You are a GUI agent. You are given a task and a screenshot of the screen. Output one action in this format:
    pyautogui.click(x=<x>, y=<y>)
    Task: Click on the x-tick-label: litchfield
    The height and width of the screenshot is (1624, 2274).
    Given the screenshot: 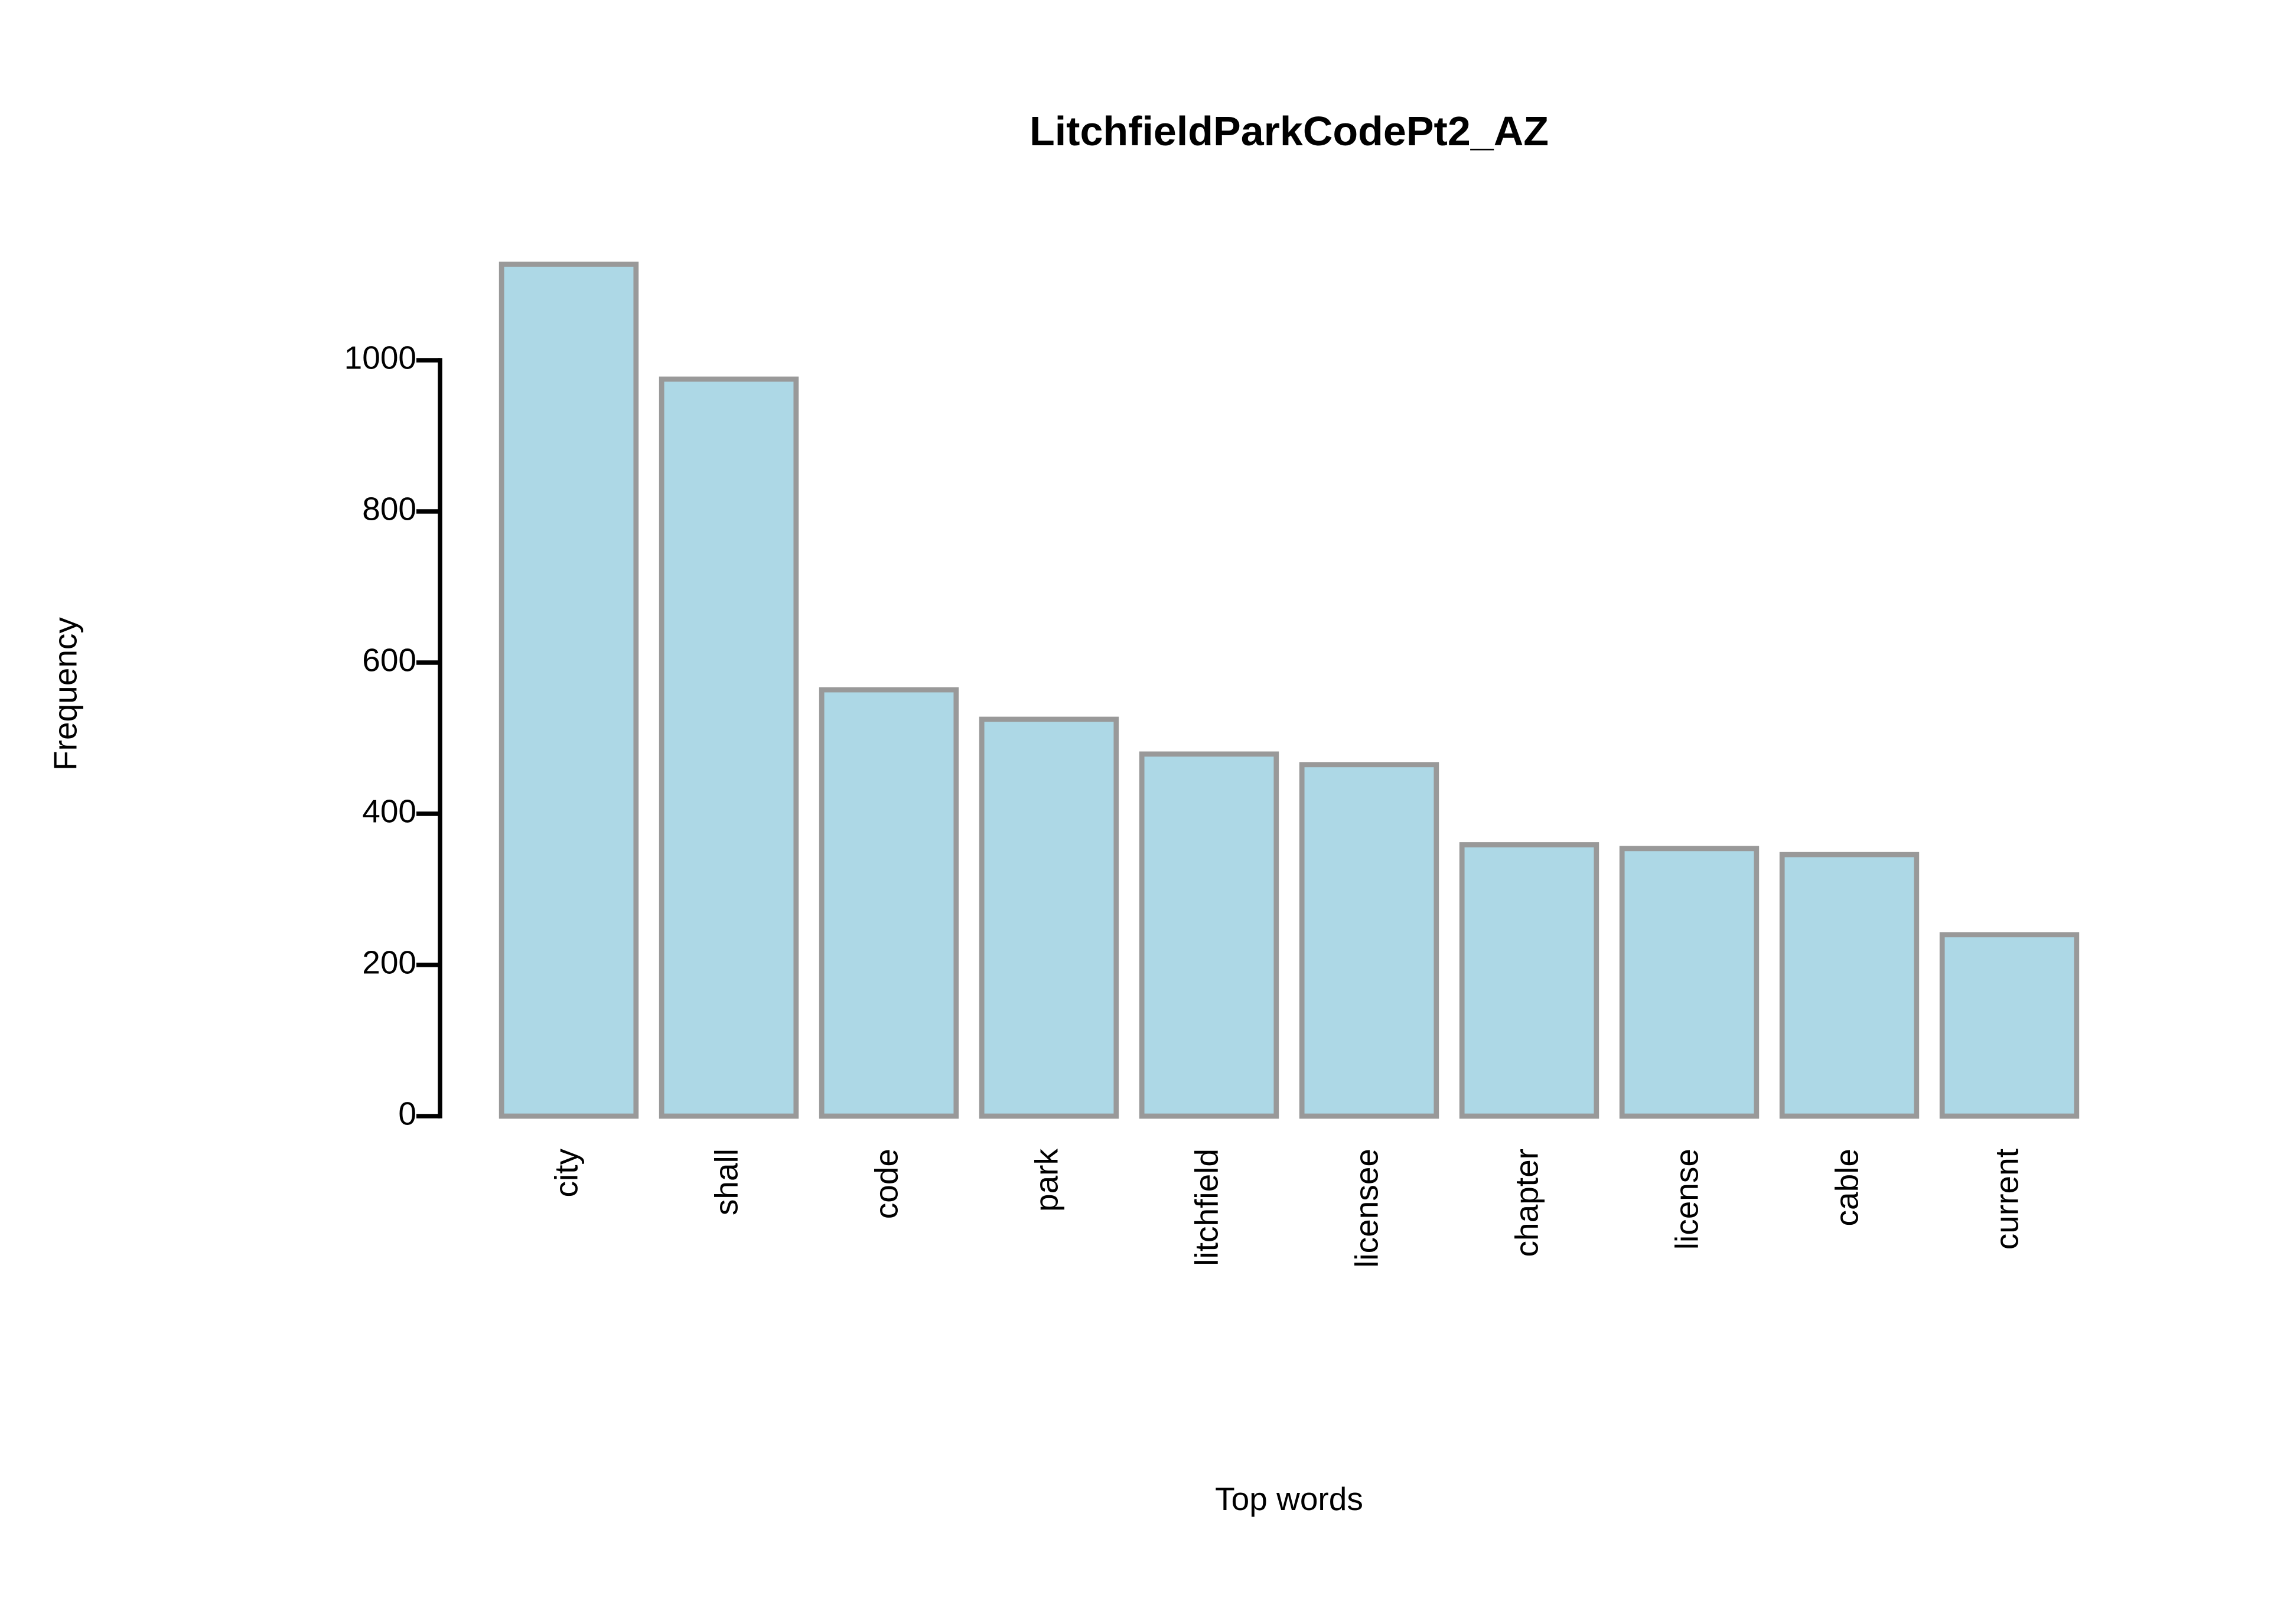 What is the action you would take?
    pyautogui.click(x=1206, y=1207)
    